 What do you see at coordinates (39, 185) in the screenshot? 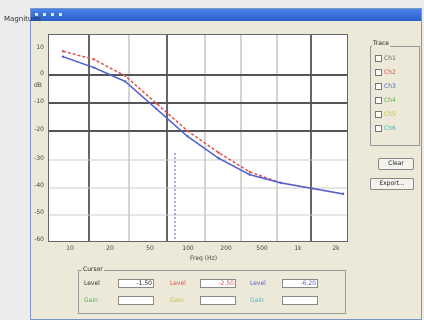
I see `y-tick-label: -40` at bounding box center [39, 185].